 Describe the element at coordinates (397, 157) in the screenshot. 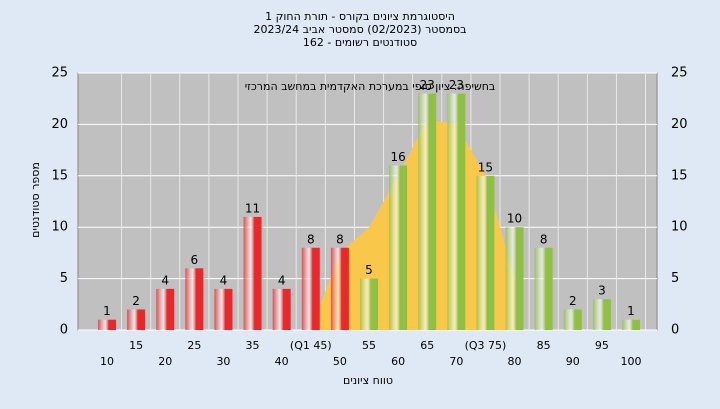

I see `value-label: 16` at that location.